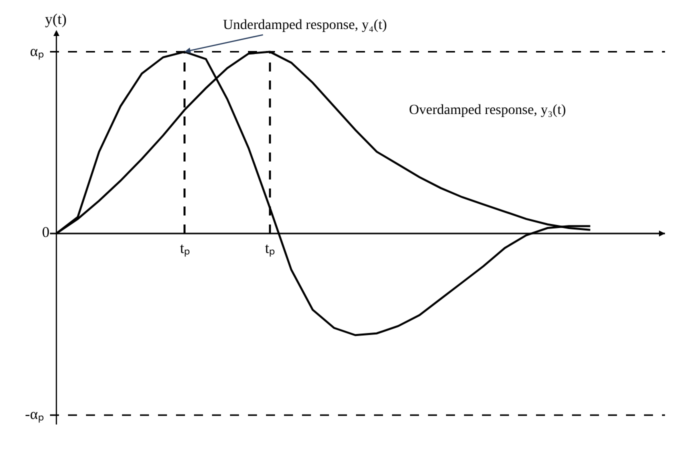 Image resolution: width=679 pixels, height=456 pixels. Describe the element at coordinates (34, 415) in the screenshot. I see `ref-line-label: -αₚ` at that location.